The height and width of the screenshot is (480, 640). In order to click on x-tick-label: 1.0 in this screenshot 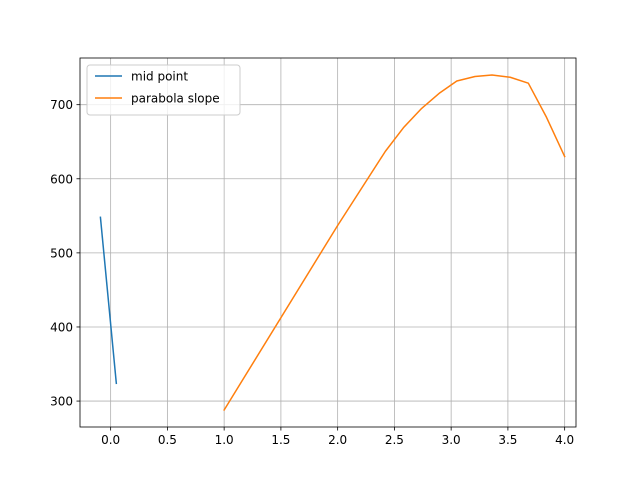, I will do `click(224, 440)`.